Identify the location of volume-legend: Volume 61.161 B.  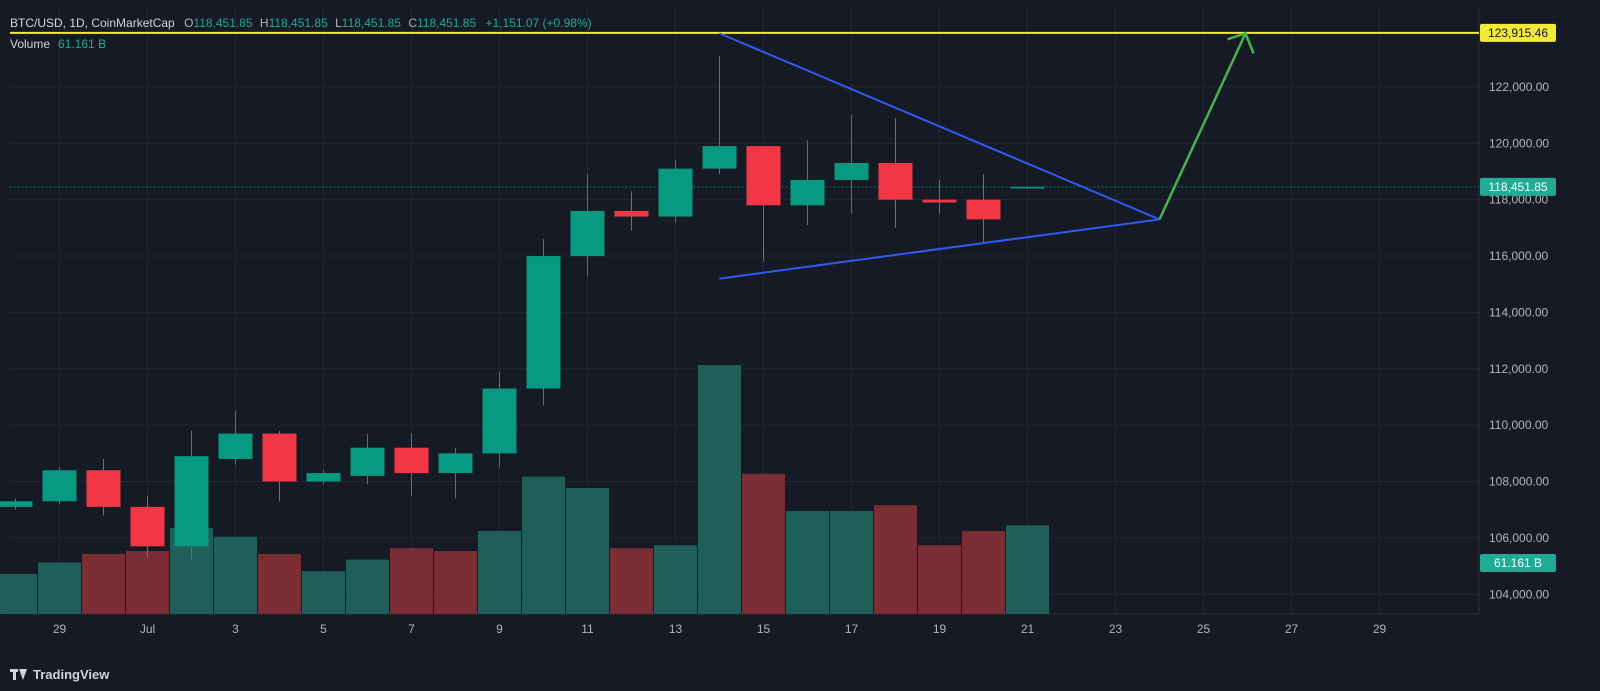
(58, 44).